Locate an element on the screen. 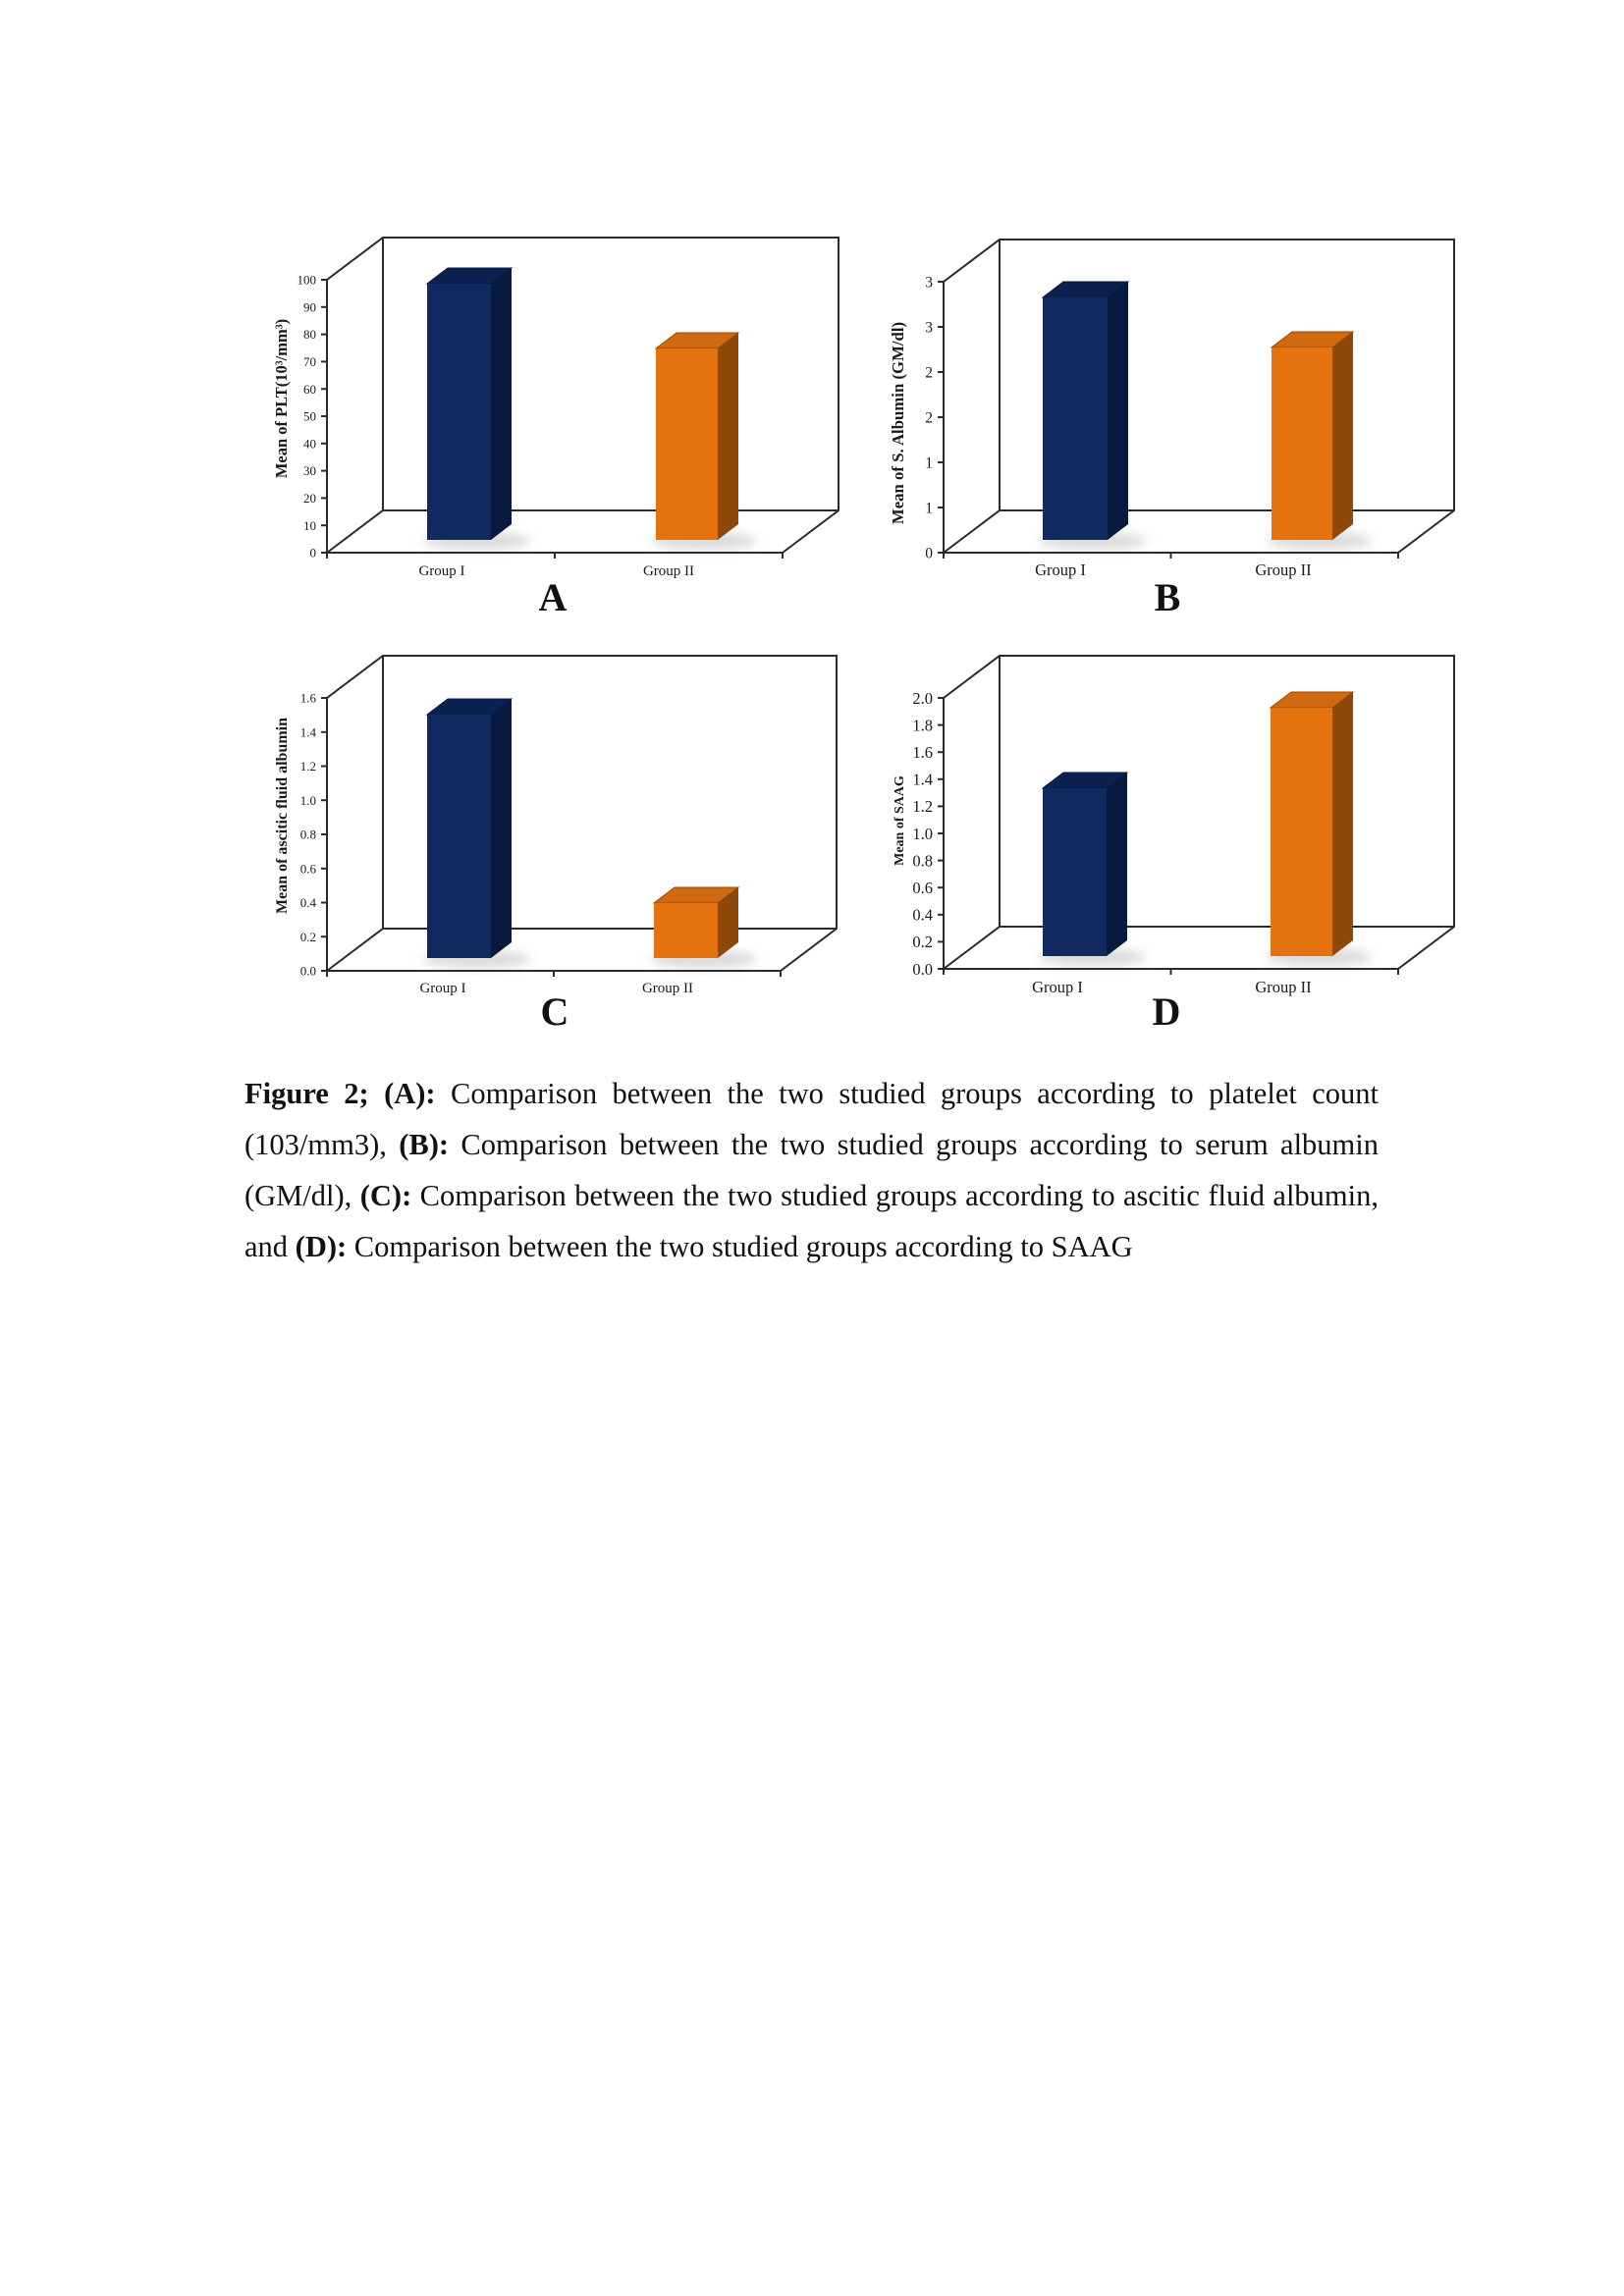 The image size is (1624, 2296). svg-text: 2.0 is located at coordinates (922, 698).